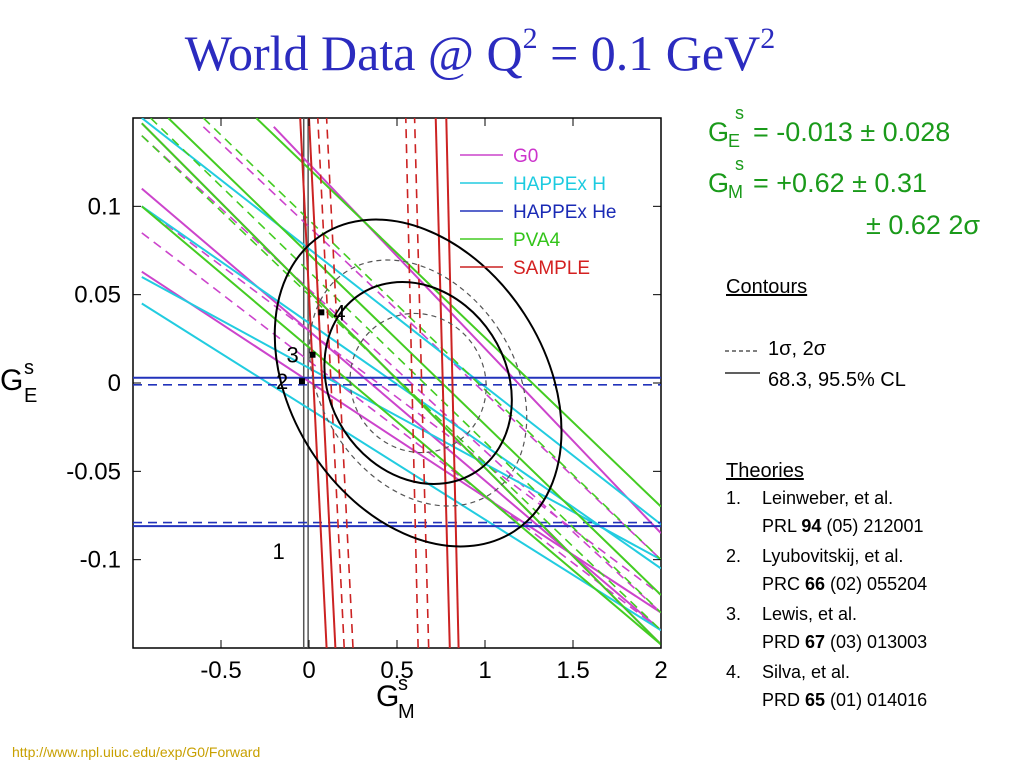  What do you see at coordinates (278, 551) in the screenshot?
I see `theory-point-label: 1` at bounding box center [278, 551].